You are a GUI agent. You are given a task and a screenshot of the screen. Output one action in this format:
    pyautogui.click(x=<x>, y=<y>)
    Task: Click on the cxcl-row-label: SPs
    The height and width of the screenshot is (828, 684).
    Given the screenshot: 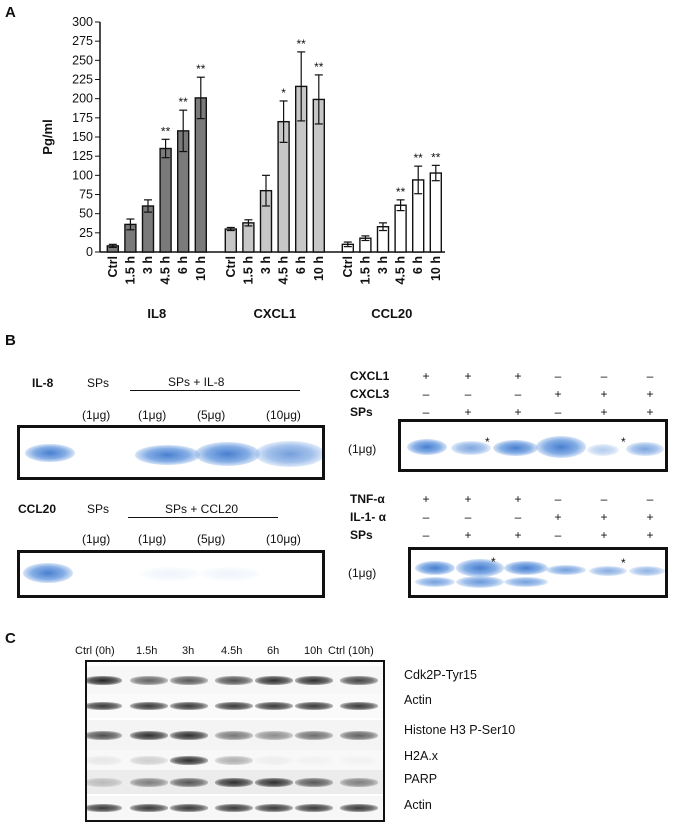 What is the action you would take?
    pyautogui.click(x=361, y=412)
    